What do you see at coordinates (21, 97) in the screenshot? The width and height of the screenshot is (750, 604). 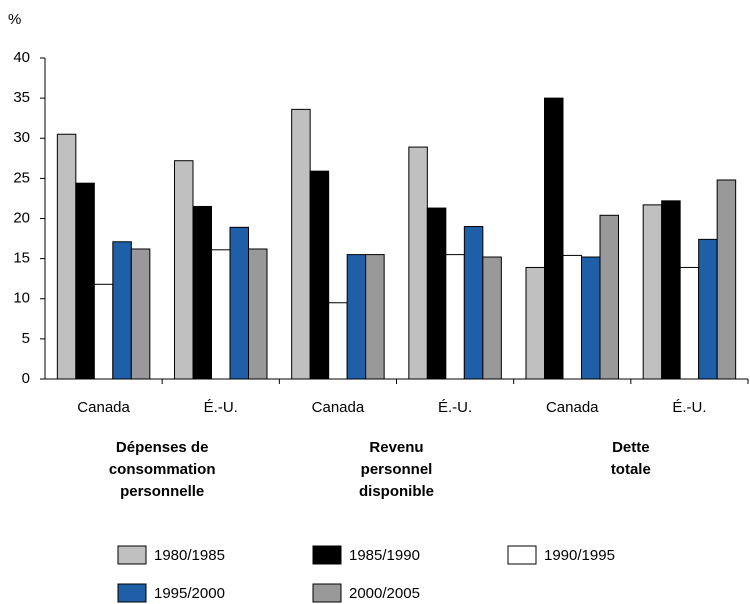 I see `y-tick-label: 35` at bounding box center [21, 97].